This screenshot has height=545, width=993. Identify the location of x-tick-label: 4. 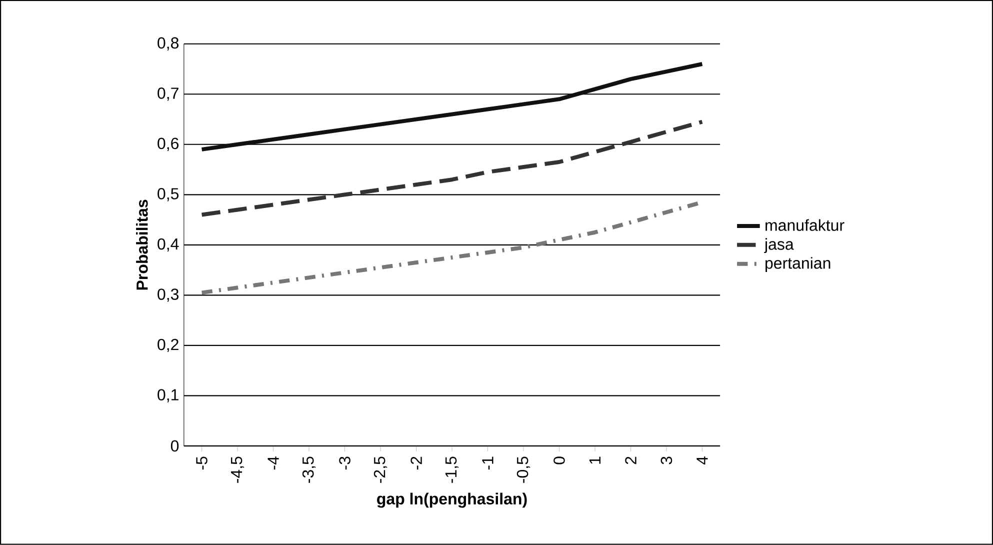
(702, 460).